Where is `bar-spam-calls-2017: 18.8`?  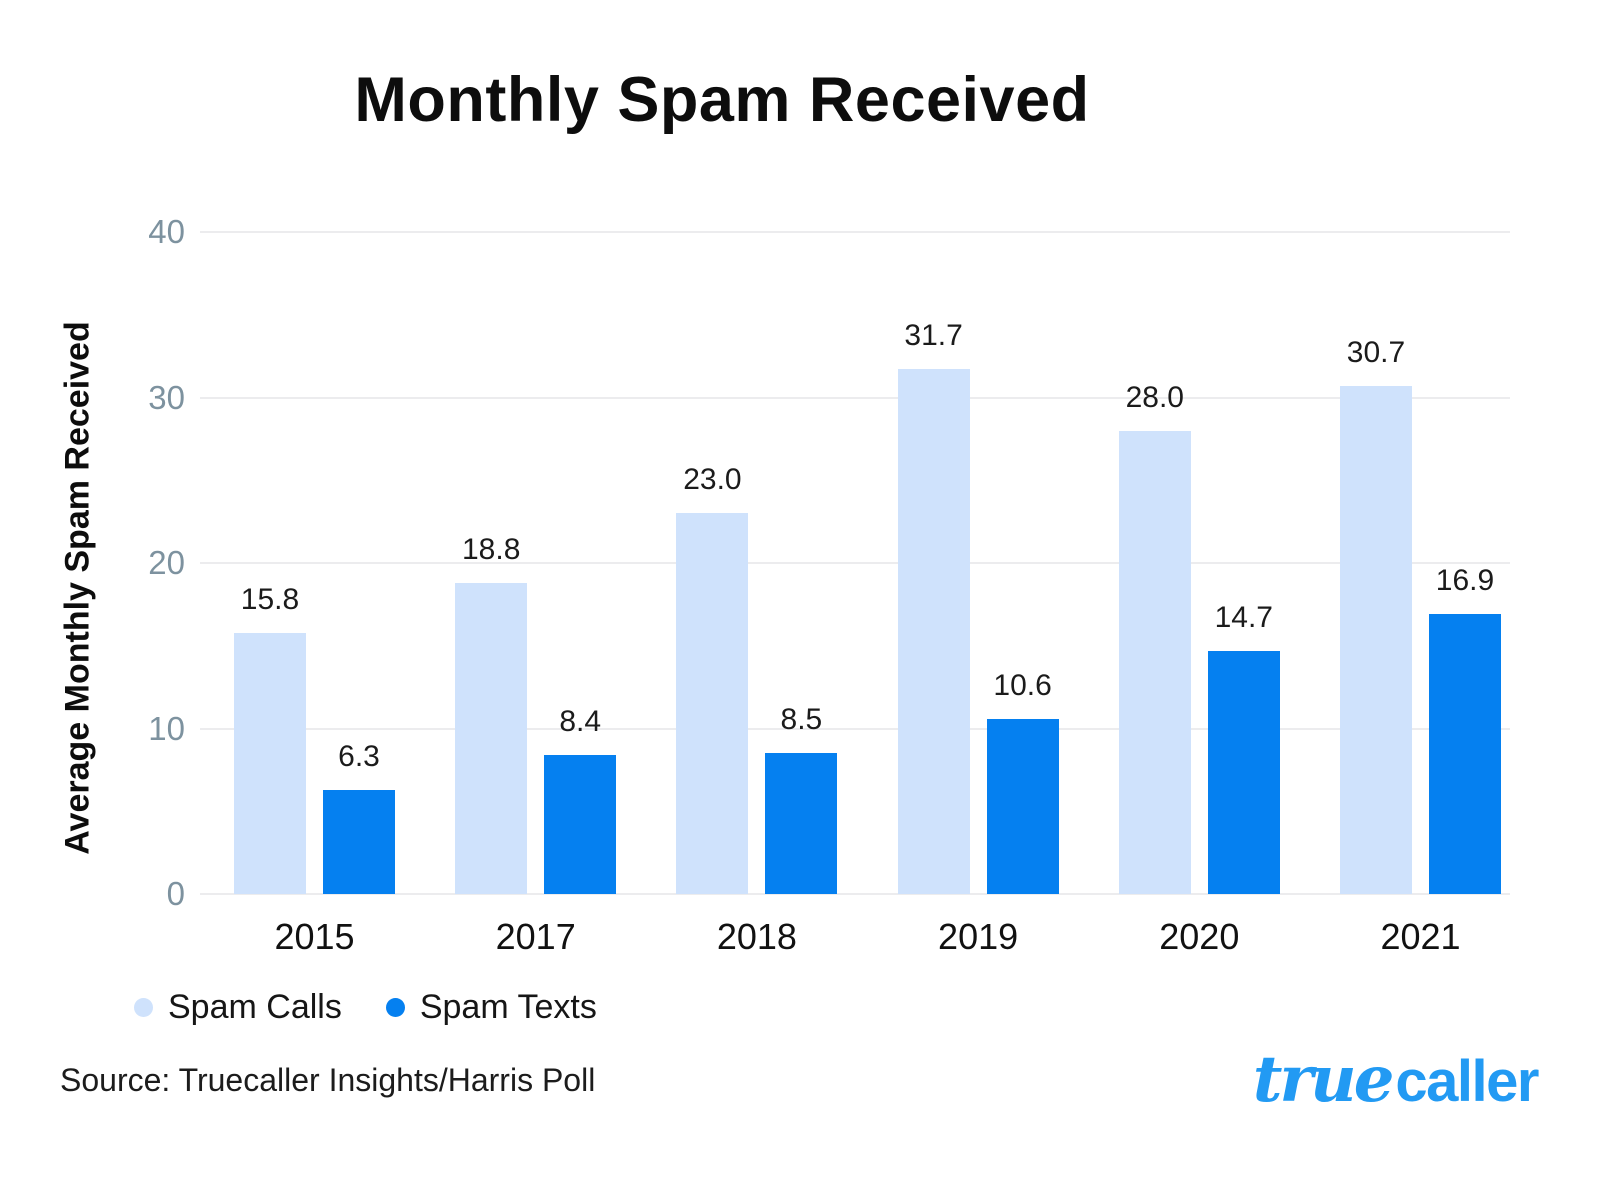
bar-spam-calls-2017: 18.8 is located at coordinates (491, 713).